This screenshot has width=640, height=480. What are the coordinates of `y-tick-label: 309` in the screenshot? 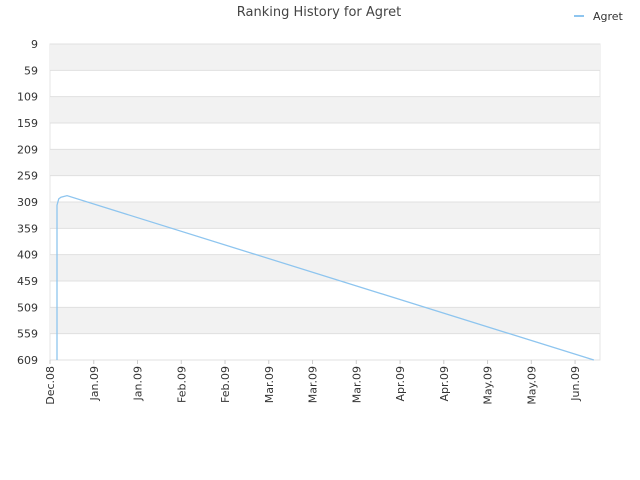 It's located at (27, 202).